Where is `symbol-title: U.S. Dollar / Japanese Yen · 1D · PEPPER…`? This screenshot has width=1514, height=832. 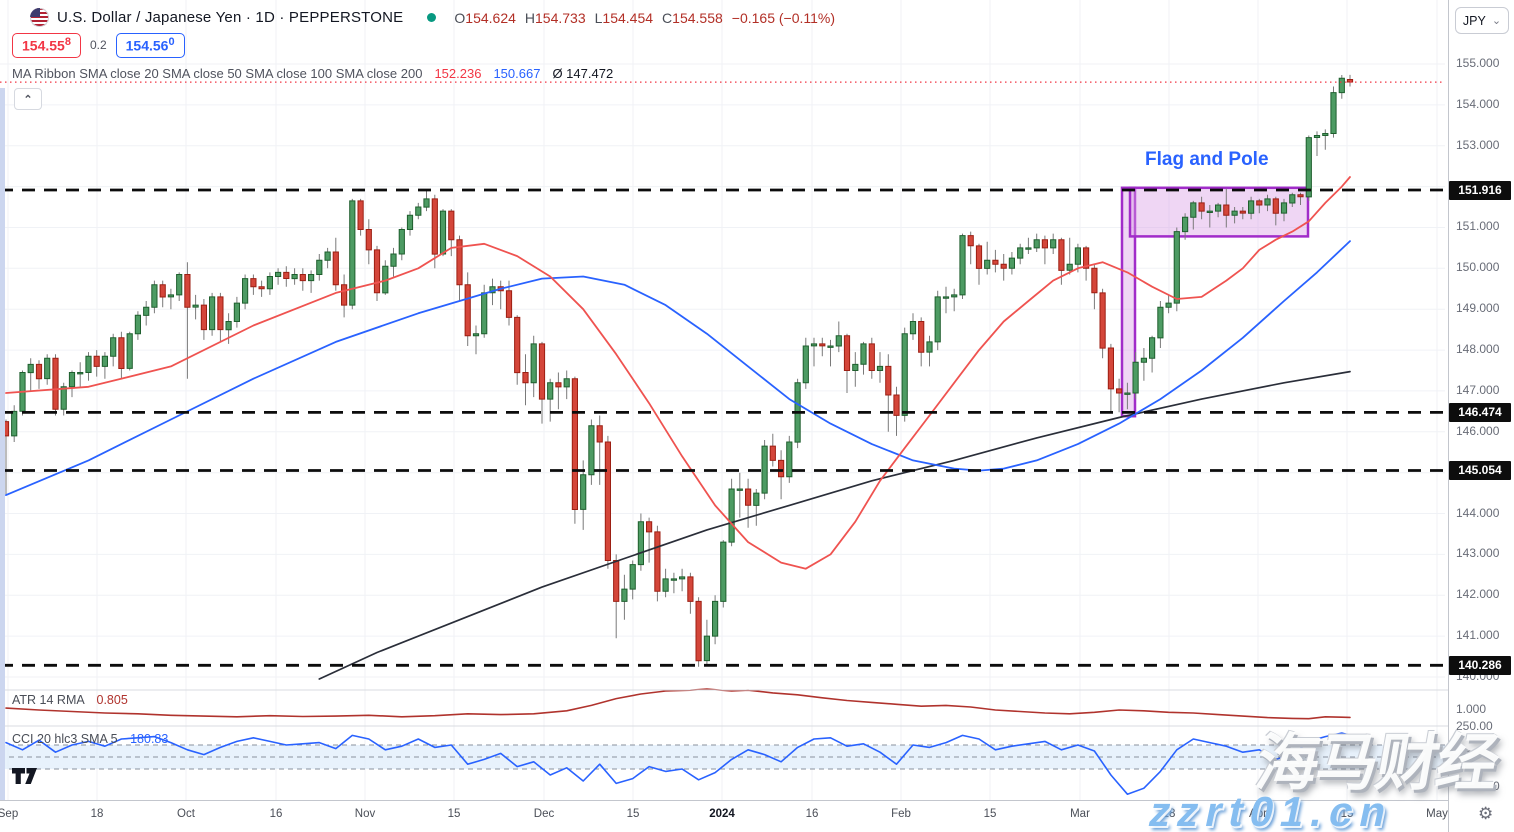 symbol-title: U.S. Dollar / Japanese Yen · 1D · PEPPER… is located at coordinates (230, 17).